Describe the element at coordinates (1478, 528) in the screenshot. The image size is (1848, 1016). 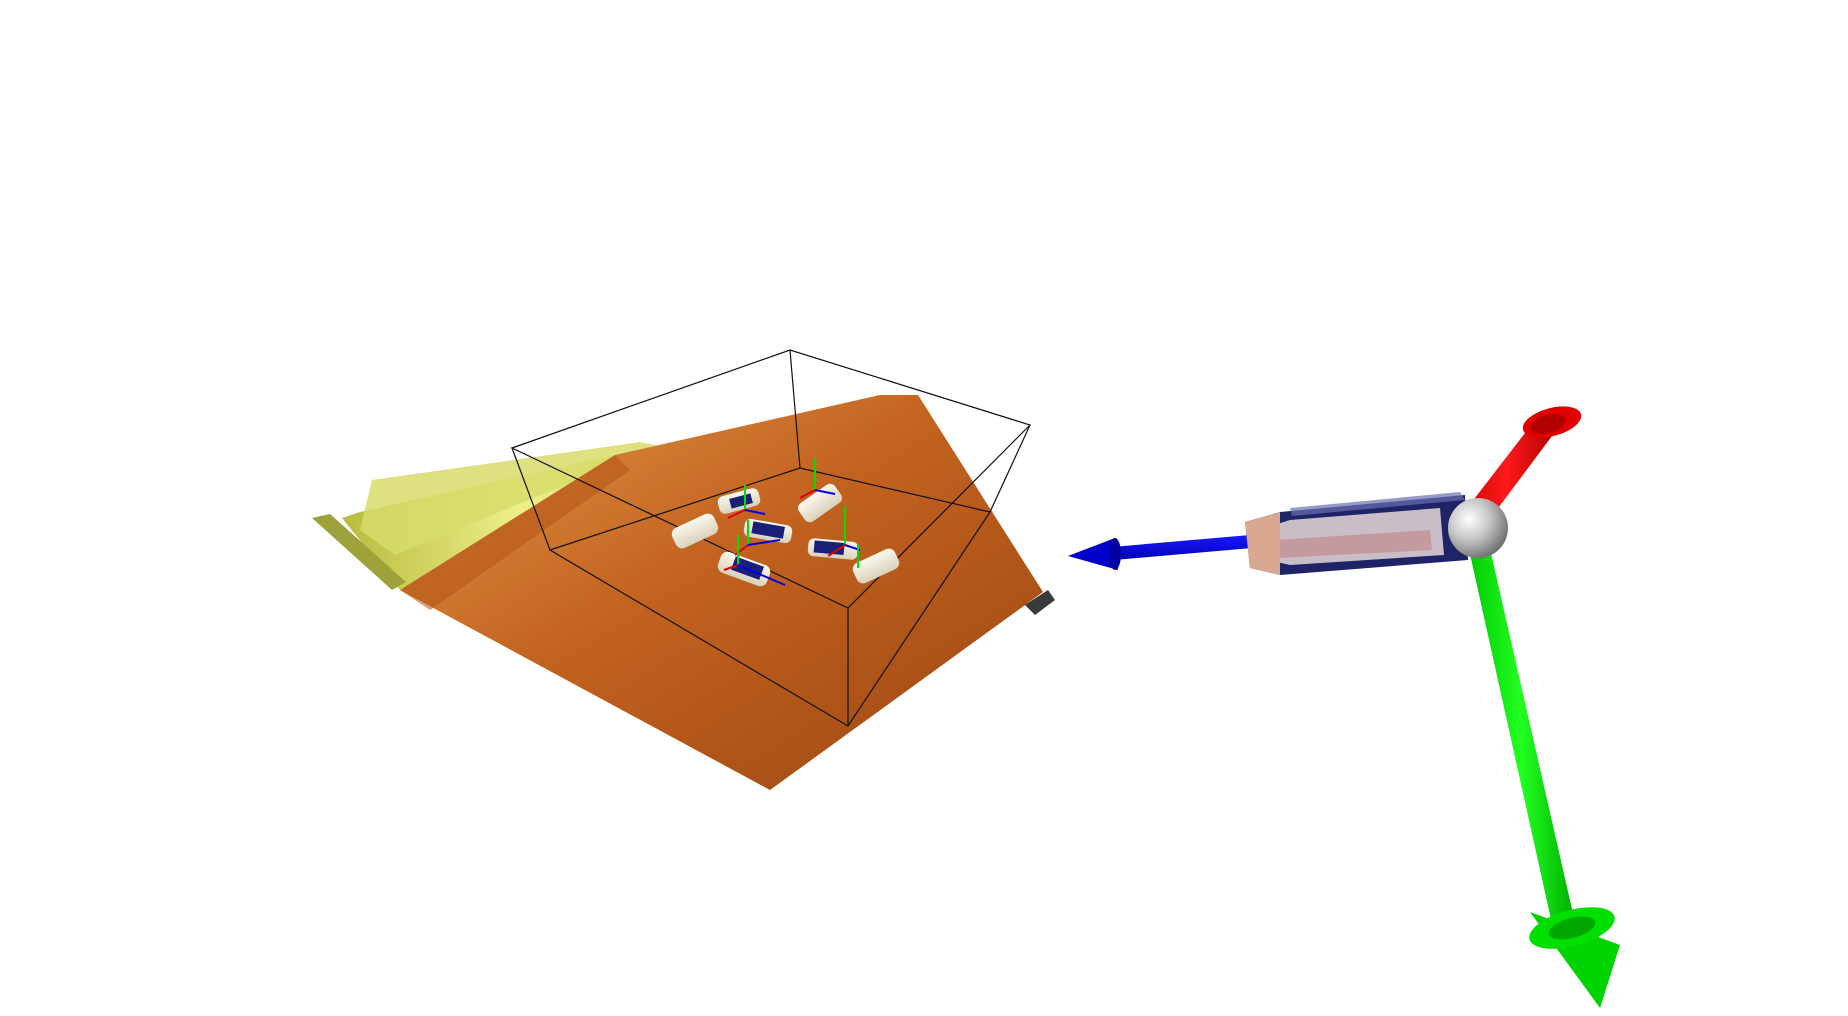
I see `frame-origin-sphere` at that location.